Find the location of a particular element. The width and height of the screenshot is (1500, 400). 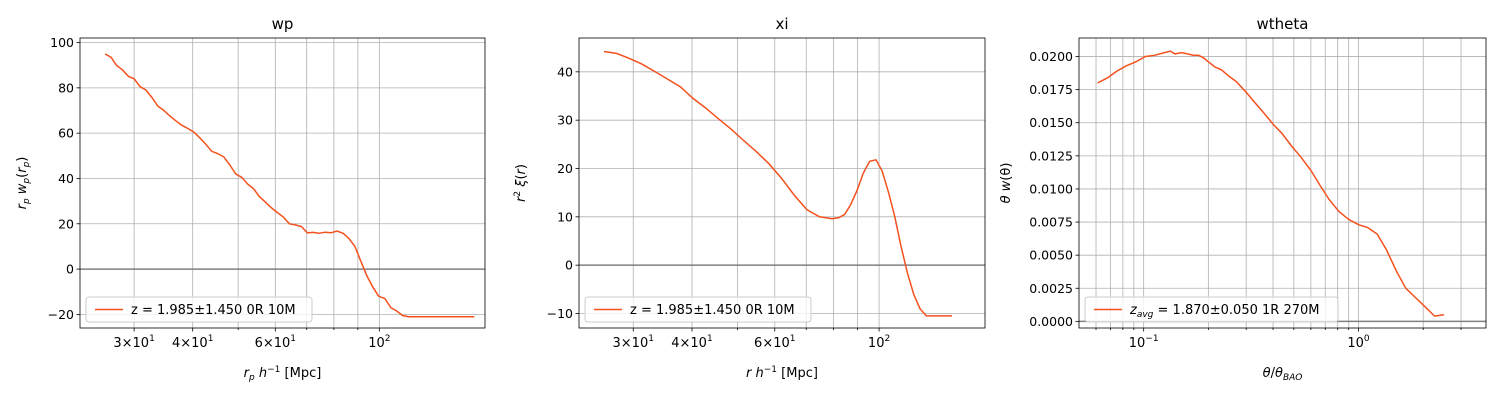

legend-label: zavg = 1.870±0.050 1R 270M is located at coordinates (1224, 311).